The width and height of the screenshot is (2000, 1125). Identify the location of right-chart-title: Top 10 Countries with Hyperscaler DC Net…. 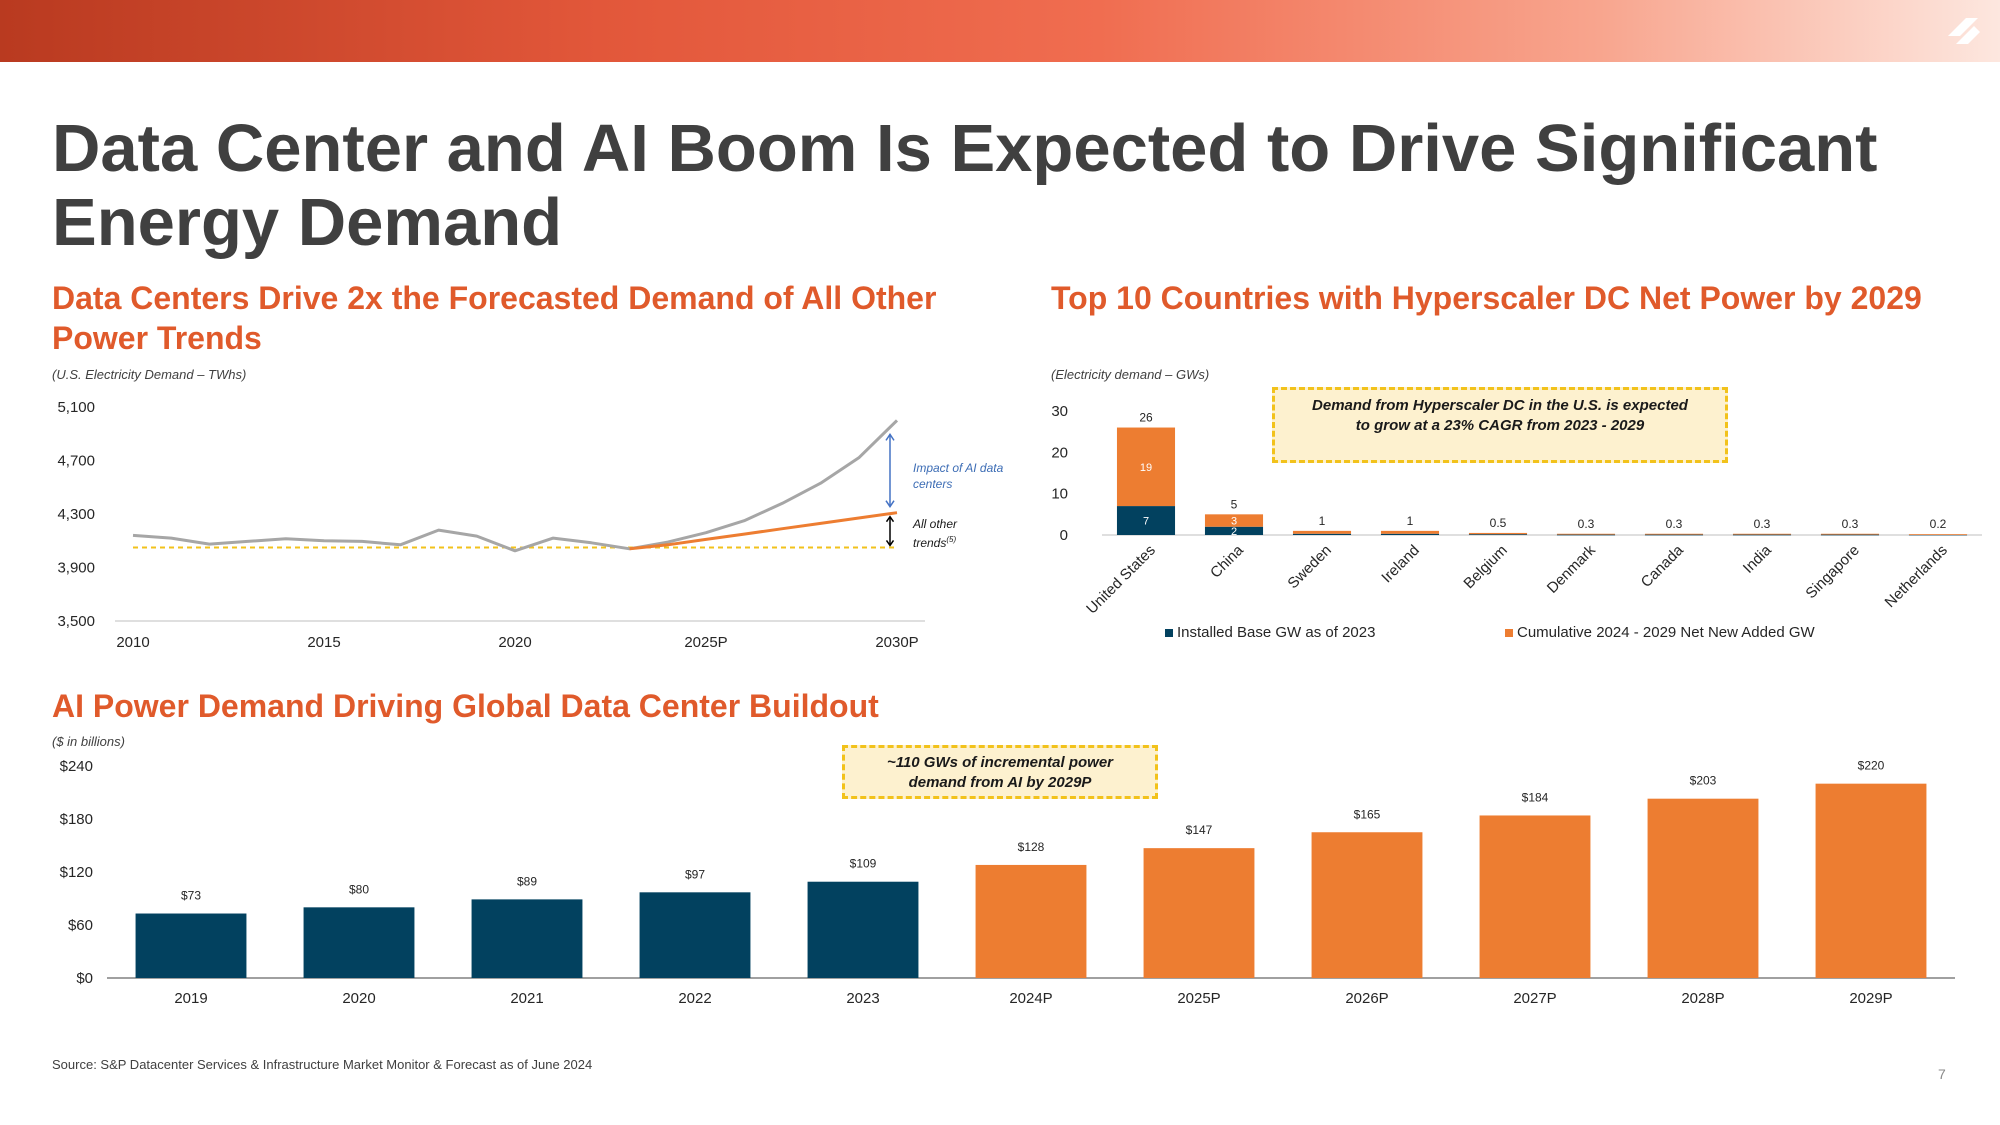
(1486, 298).